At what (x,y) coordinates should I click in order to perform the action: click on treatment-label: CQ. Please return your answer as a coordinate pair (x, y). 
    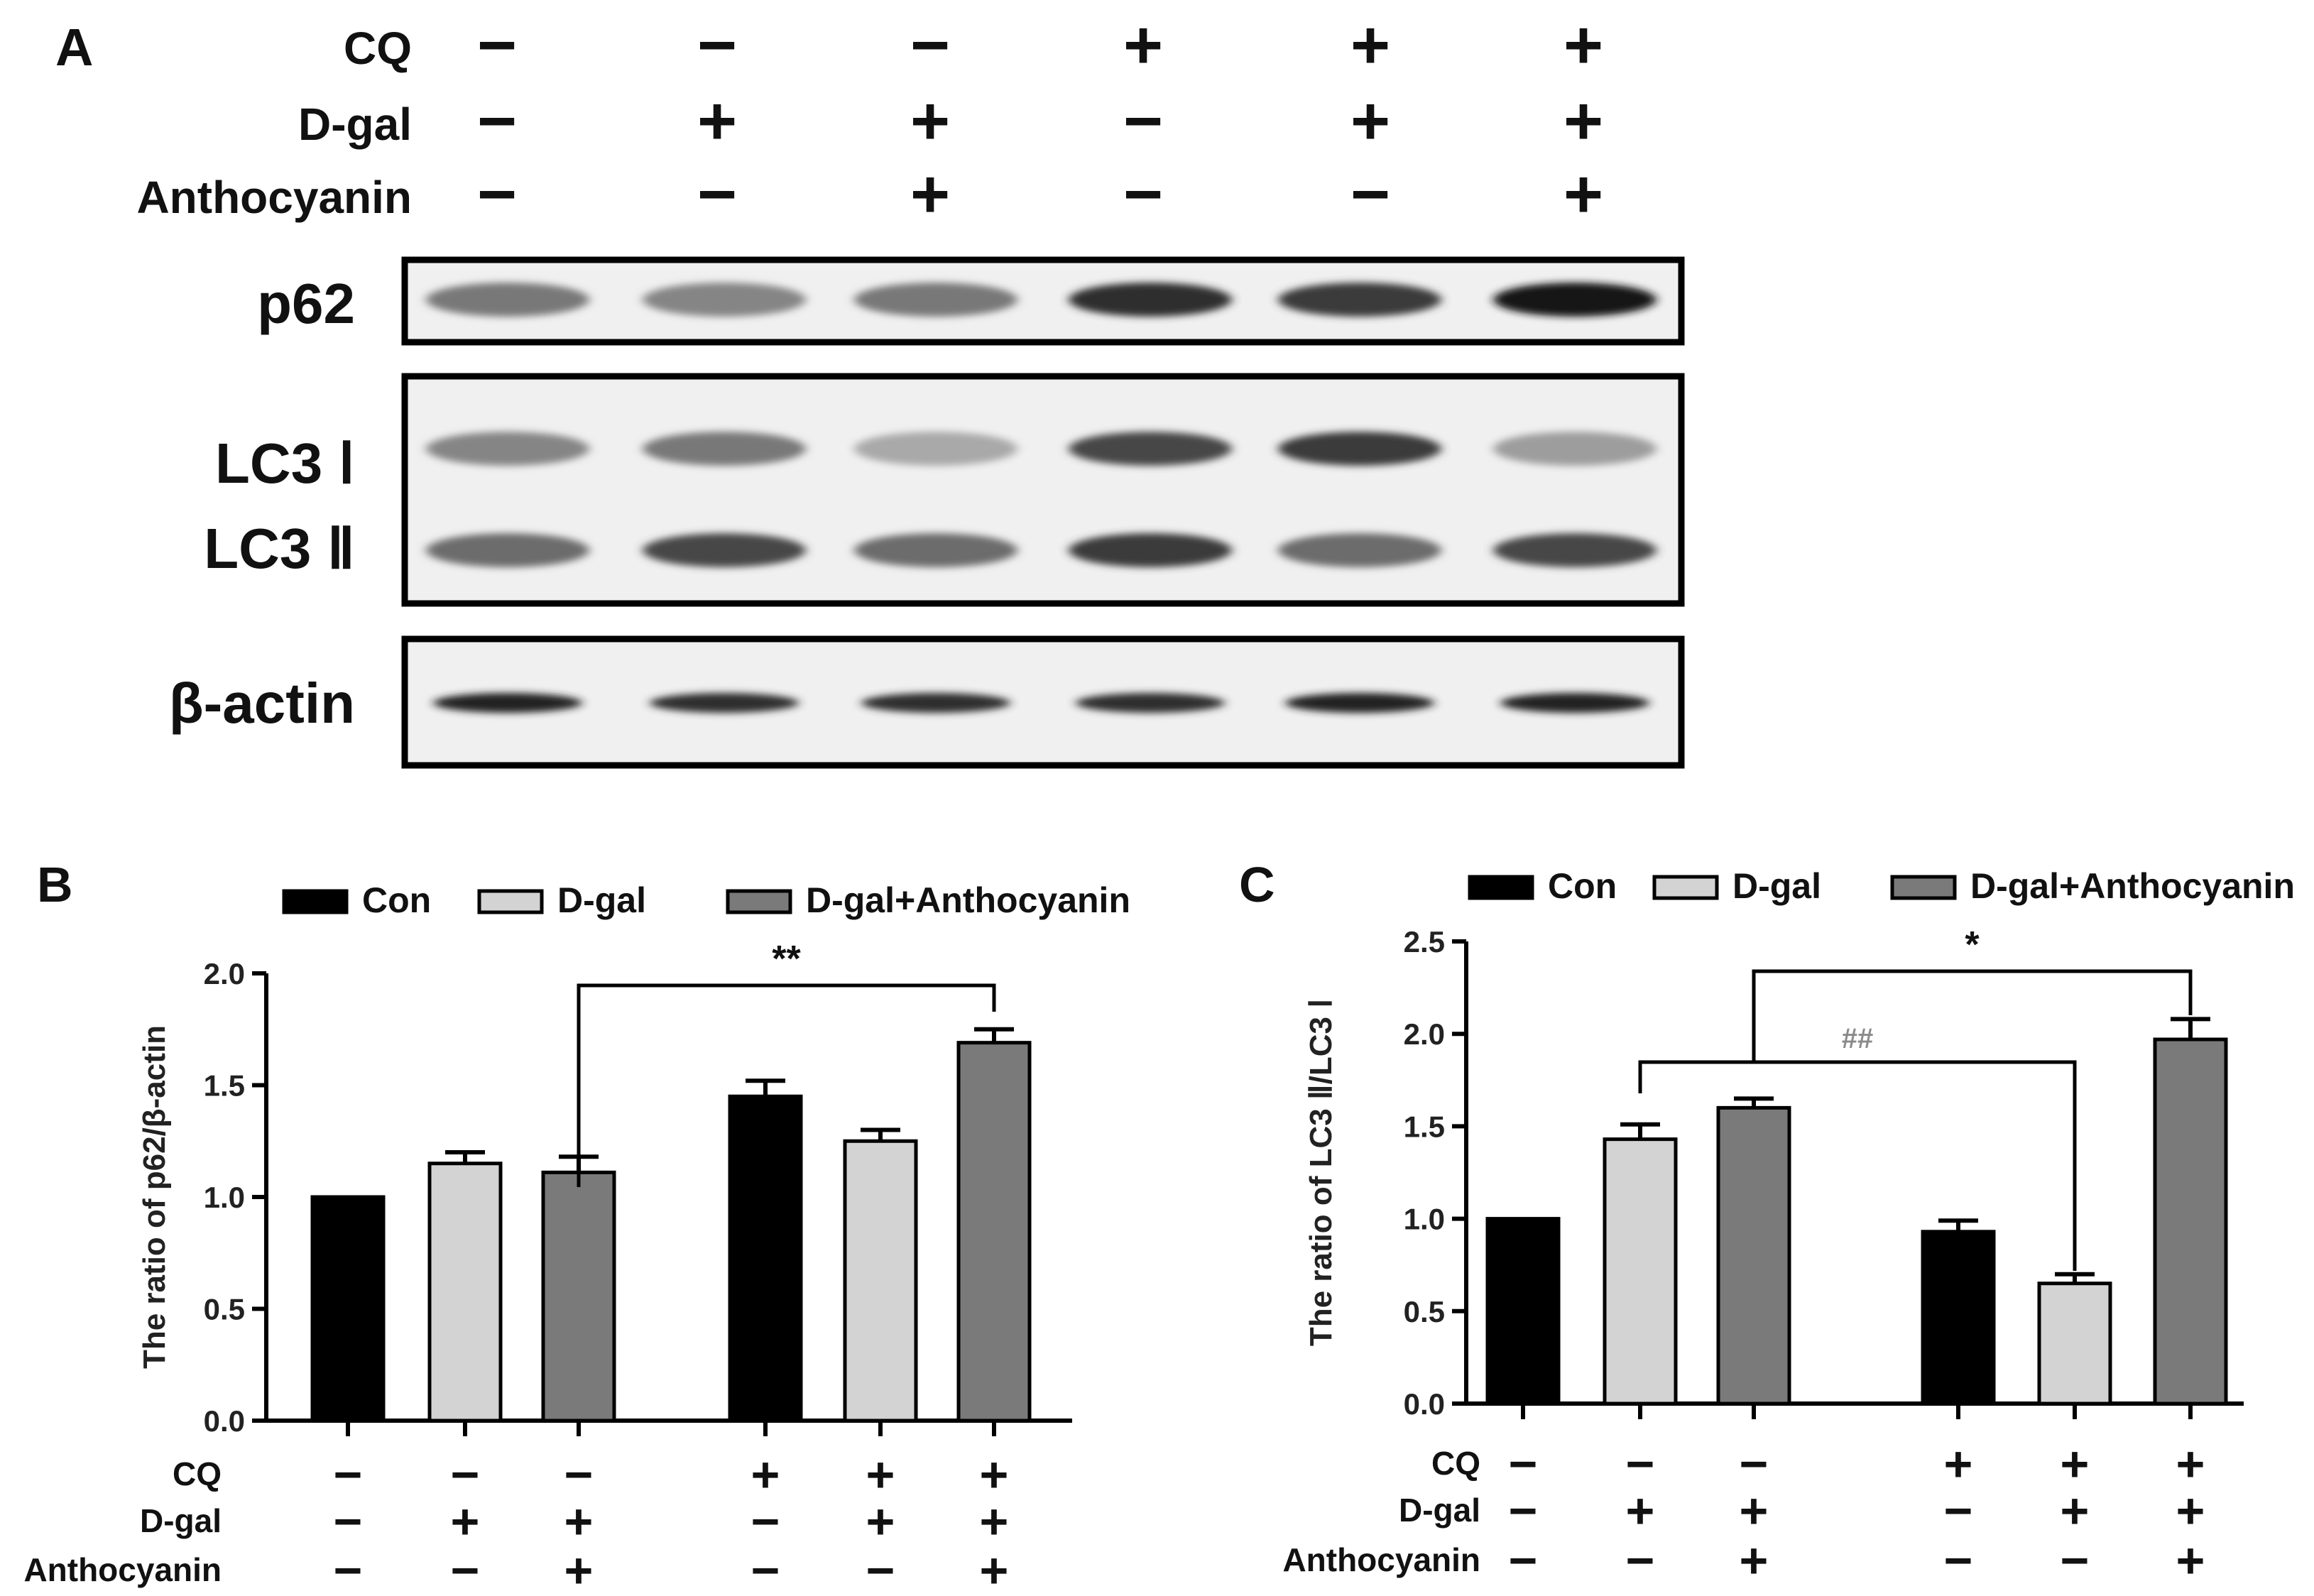
    Looking at the image, I should click on (1456, 1463).